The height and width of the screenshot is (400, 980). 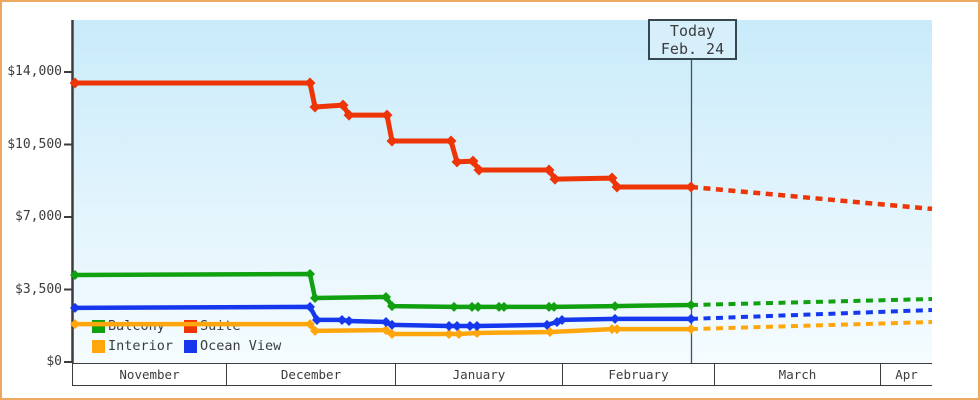 I want to click on today-callout: Today Feb. 24, so click(x=692, y=39).